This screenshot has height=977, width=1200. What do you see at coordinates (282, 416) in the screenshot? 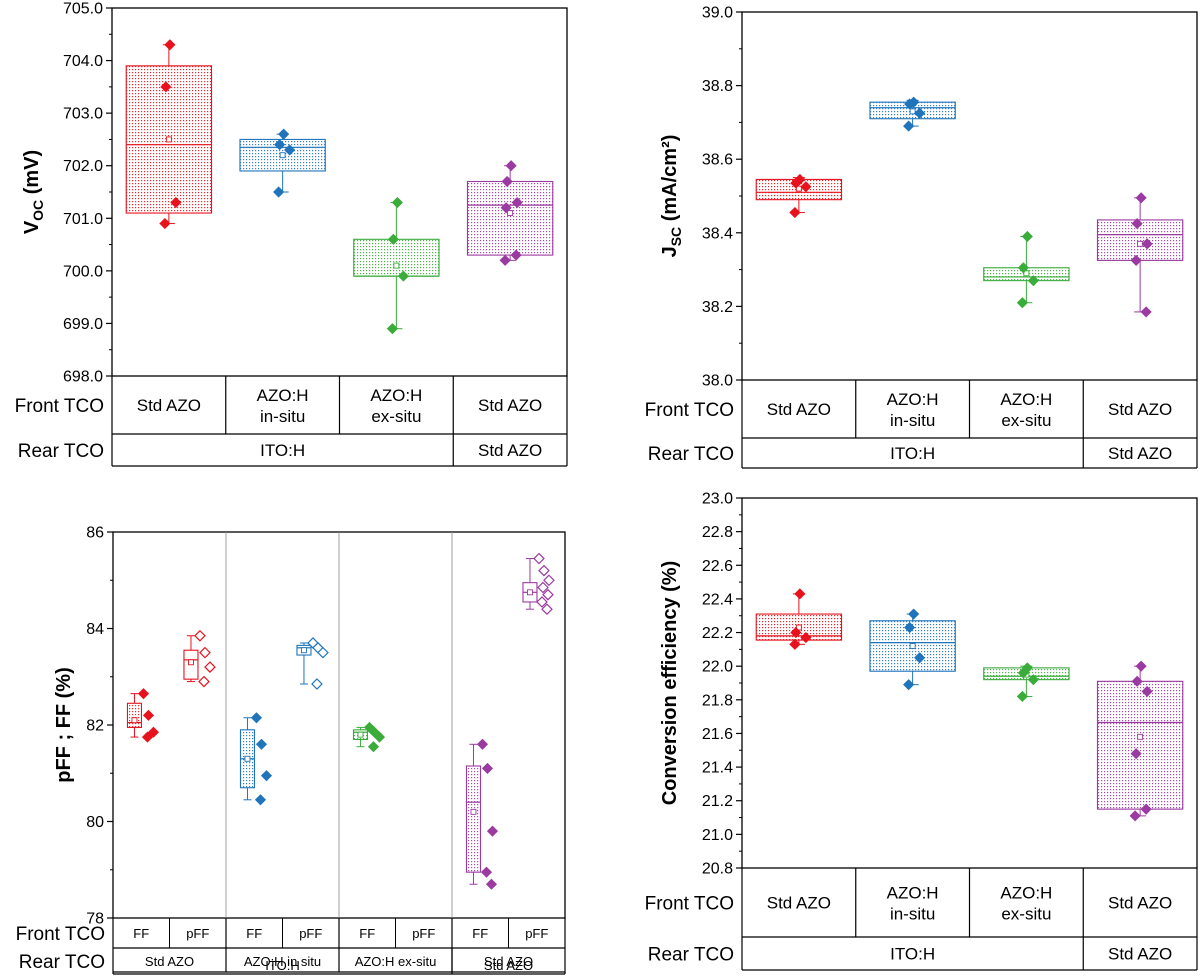
I see `front-category-label: in-situ` at bounding box center [282, 416].